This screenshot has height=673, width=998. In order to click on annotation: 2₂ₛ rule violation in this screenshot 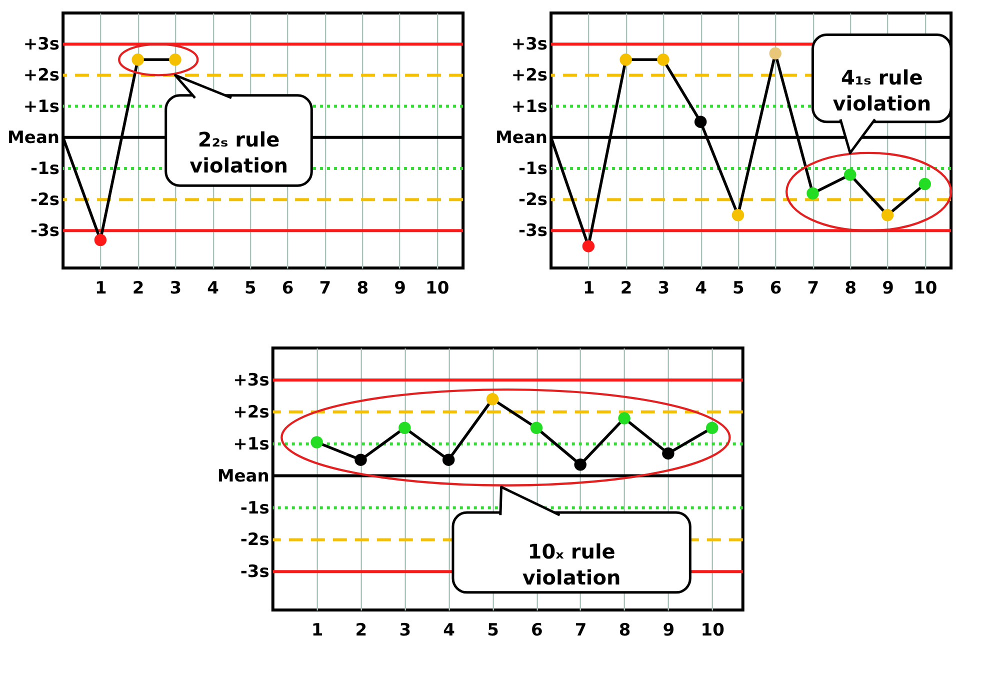, I will do `click(239, 153)`.